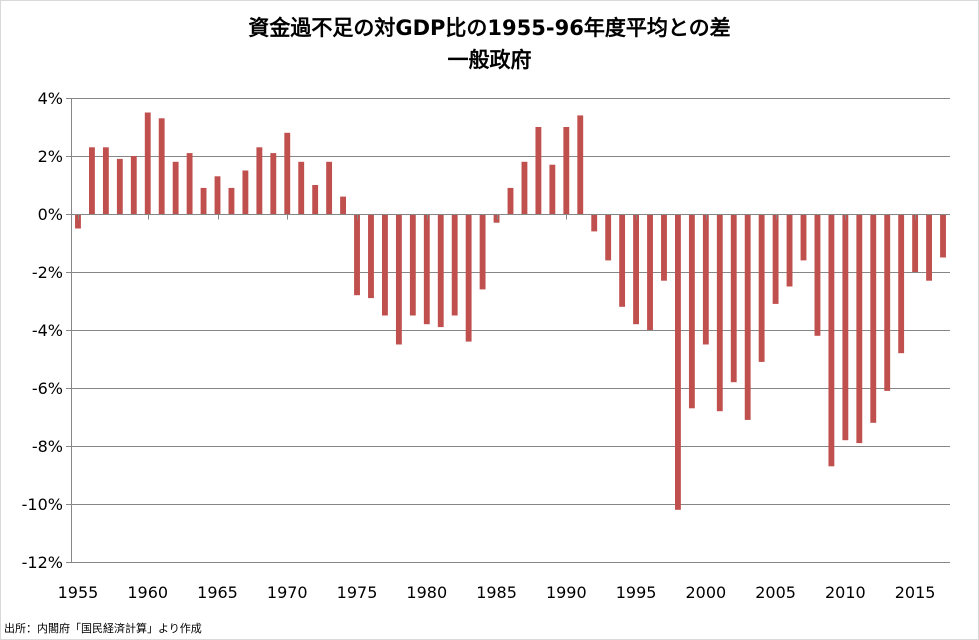 Image resolution: width=979 pixels, height=640 pixels. What do you see at coordinates (566, 170) in the screenshot?
I see `bar-1990` at bounding box center [566, 170].